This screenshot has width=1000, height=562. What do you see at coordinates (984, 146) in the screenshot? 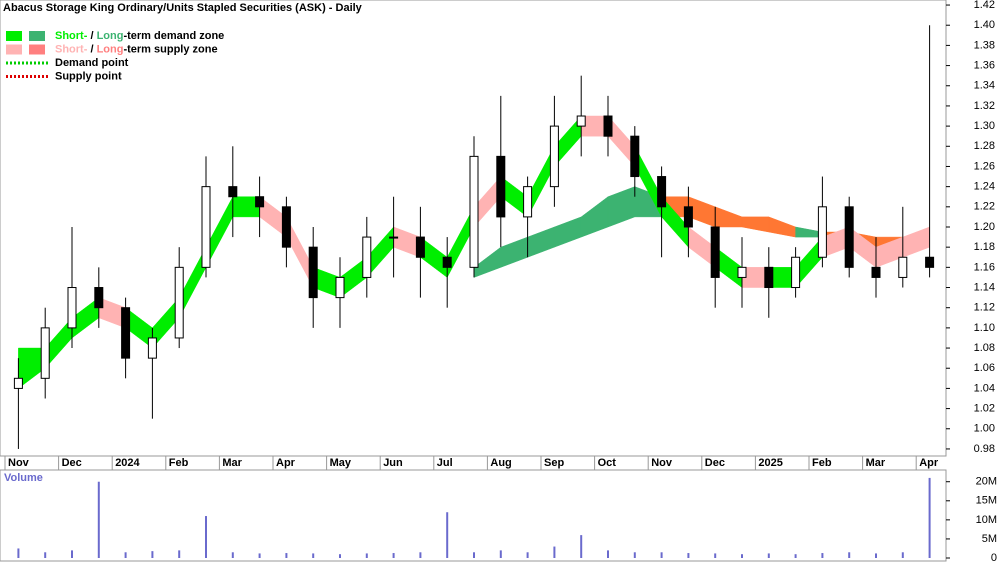
I see `y-tick-label: 1.28` at bounding box center [984, 146].